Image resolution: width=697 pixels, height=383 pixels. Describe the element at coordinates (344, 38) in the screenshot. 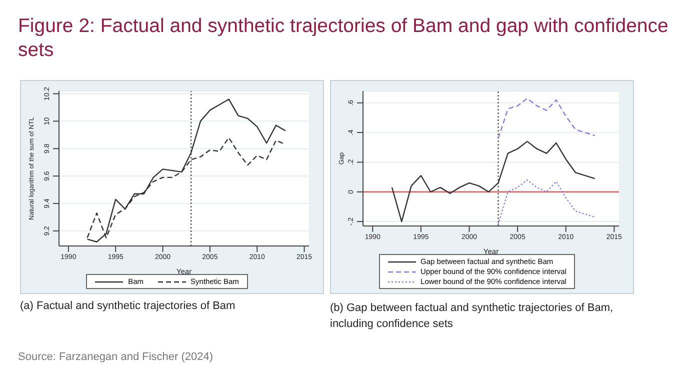

I see `chart-title: Figure 2: Factual and synthetic trajectories of Bam and gap with confidence sets` at that location.